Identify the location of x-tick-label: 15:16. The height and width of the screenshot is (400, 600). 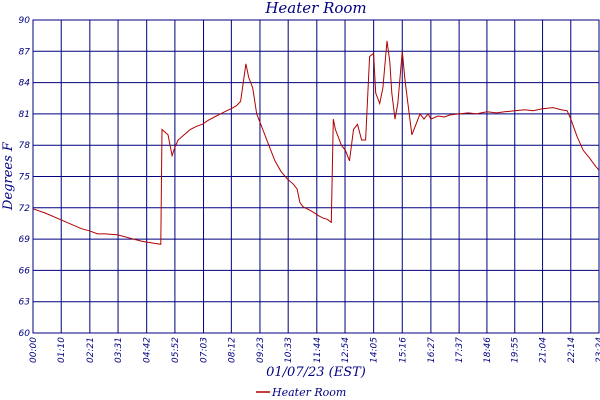
(403, 350).